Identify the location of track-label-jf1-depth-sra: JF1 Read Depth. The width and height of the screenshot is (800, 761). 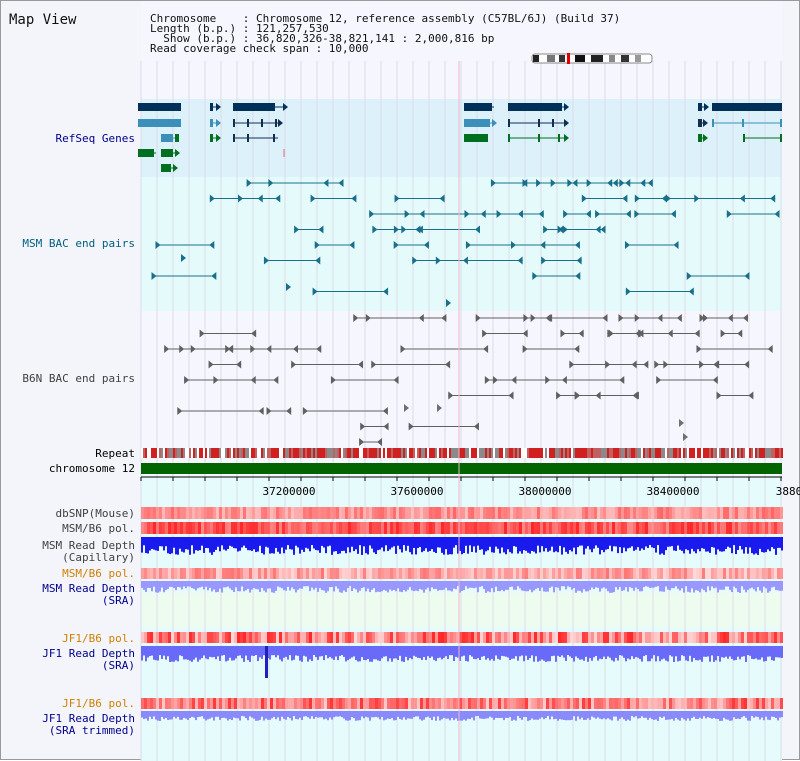
(88, 653).